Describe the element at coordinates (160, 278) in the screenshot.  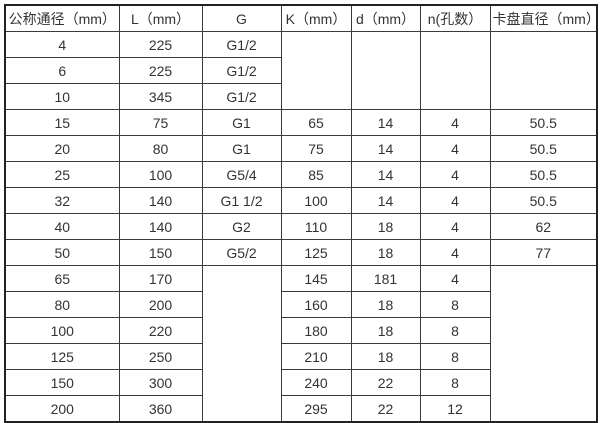
I see `cell-l: 170` at that location.